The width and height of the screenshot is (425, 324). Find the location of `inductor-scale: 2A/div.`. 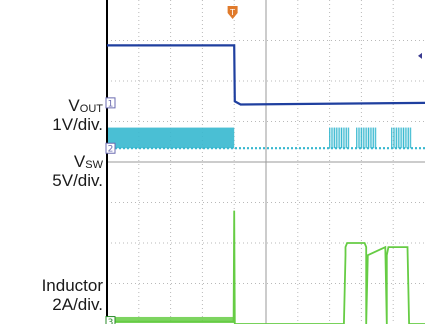

inductor-scale: 2A/div. is located at coordinates (77, 305).